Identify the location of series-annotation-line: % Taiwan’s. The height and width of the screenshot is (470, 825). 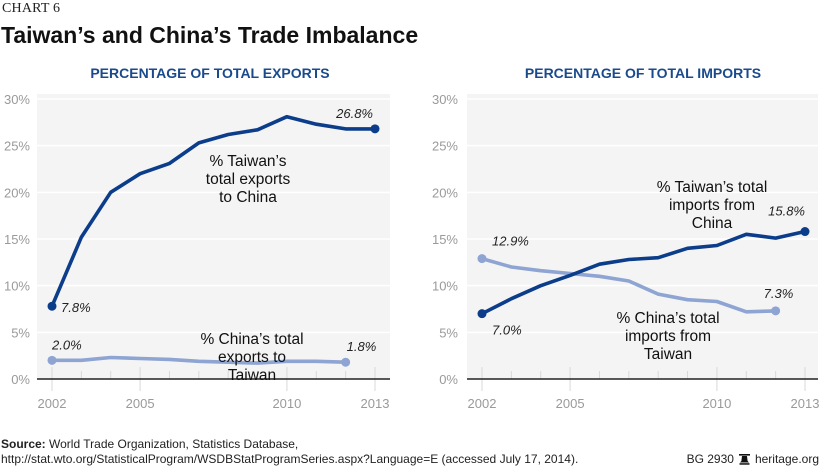
(248, 161).